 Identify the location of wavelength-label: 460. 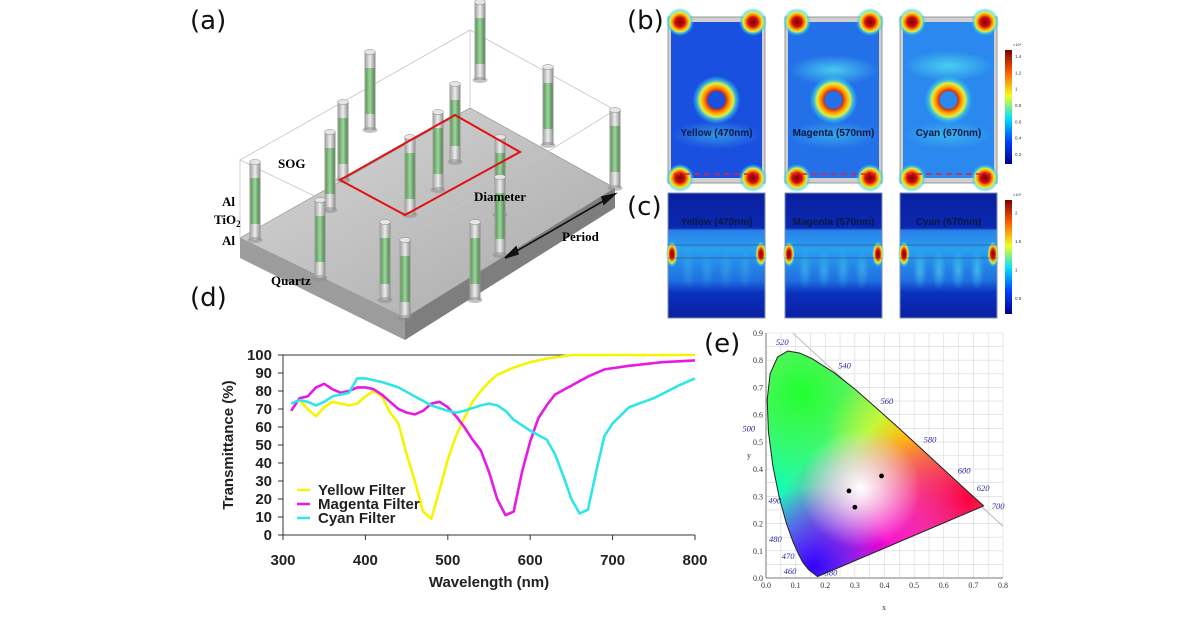
(791, 571).